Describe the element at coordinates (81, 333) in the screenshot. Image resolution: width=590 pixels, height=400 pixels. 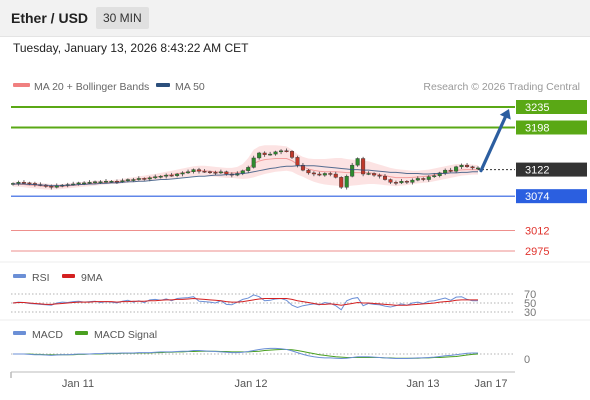
I see `macd-signal-legend-swatch` at that location.